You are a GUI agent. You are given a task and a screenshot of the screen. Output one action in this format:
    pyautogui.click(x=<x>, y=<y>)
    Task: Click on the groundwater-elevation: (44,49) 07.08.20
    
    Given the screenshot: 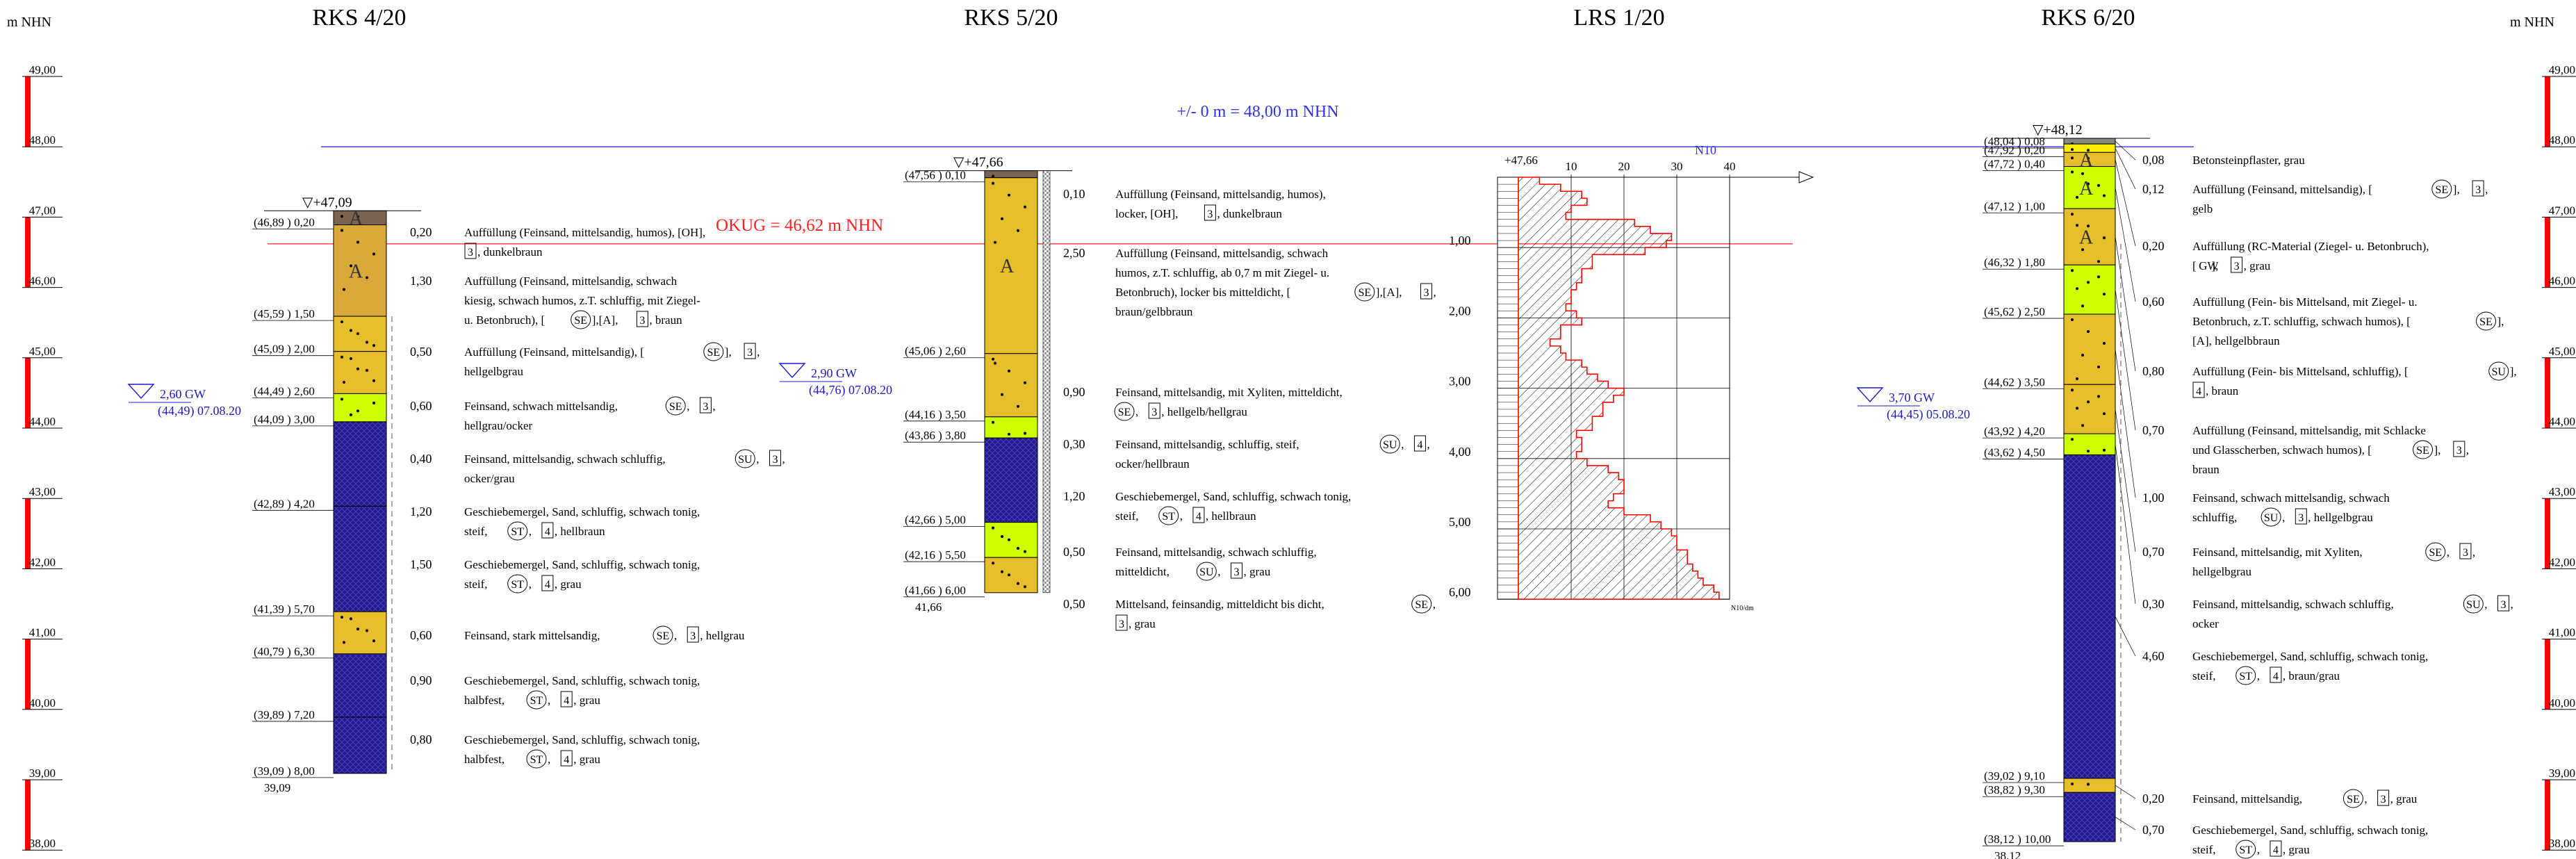 What is the action you would take?
    pyautogui.click(x=199, y=411)
    